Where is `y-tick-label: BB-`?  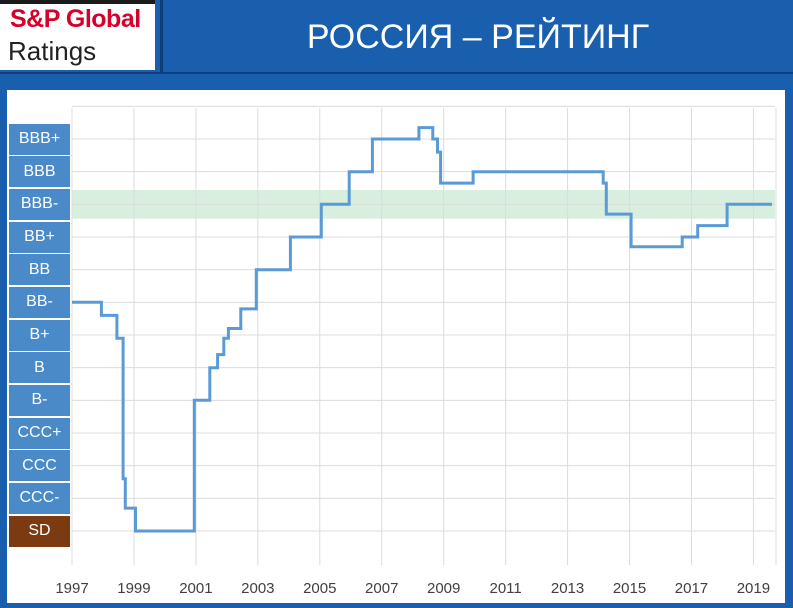
y-tick-label: BB- is located at coordinates (39, 302).